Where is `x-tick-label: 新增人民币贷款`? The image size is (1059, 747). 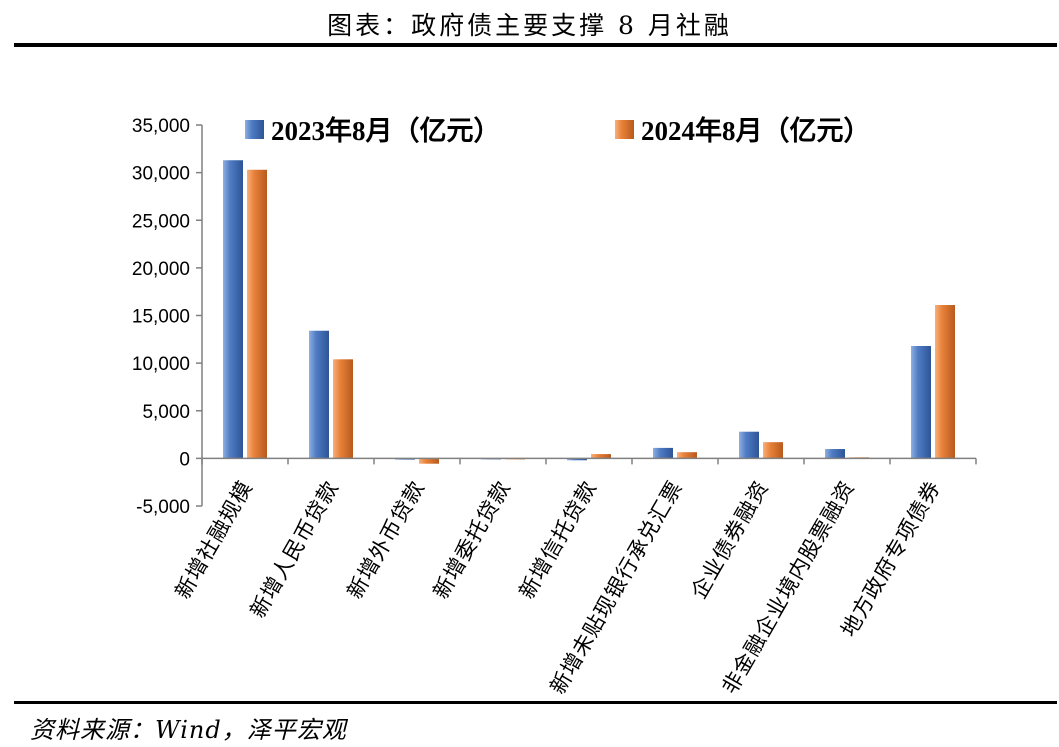 x-tick-label: 新增人民币贷款 is located at coordinates (295, 549).